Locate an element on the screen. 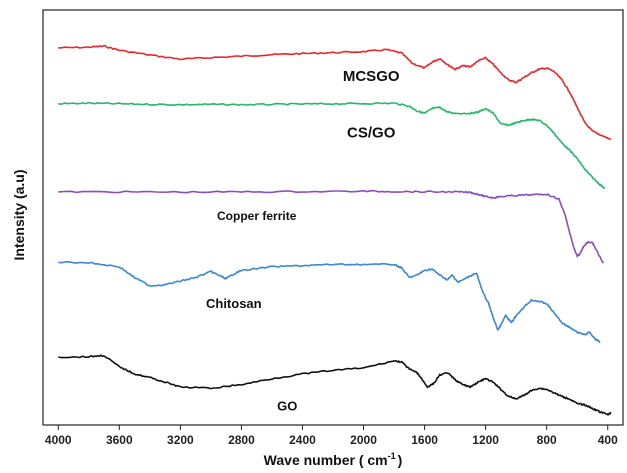 The height and width of the screenshot is (473, 627). series-label-chitosan: Chitosan is located at coordinates (234, 303).